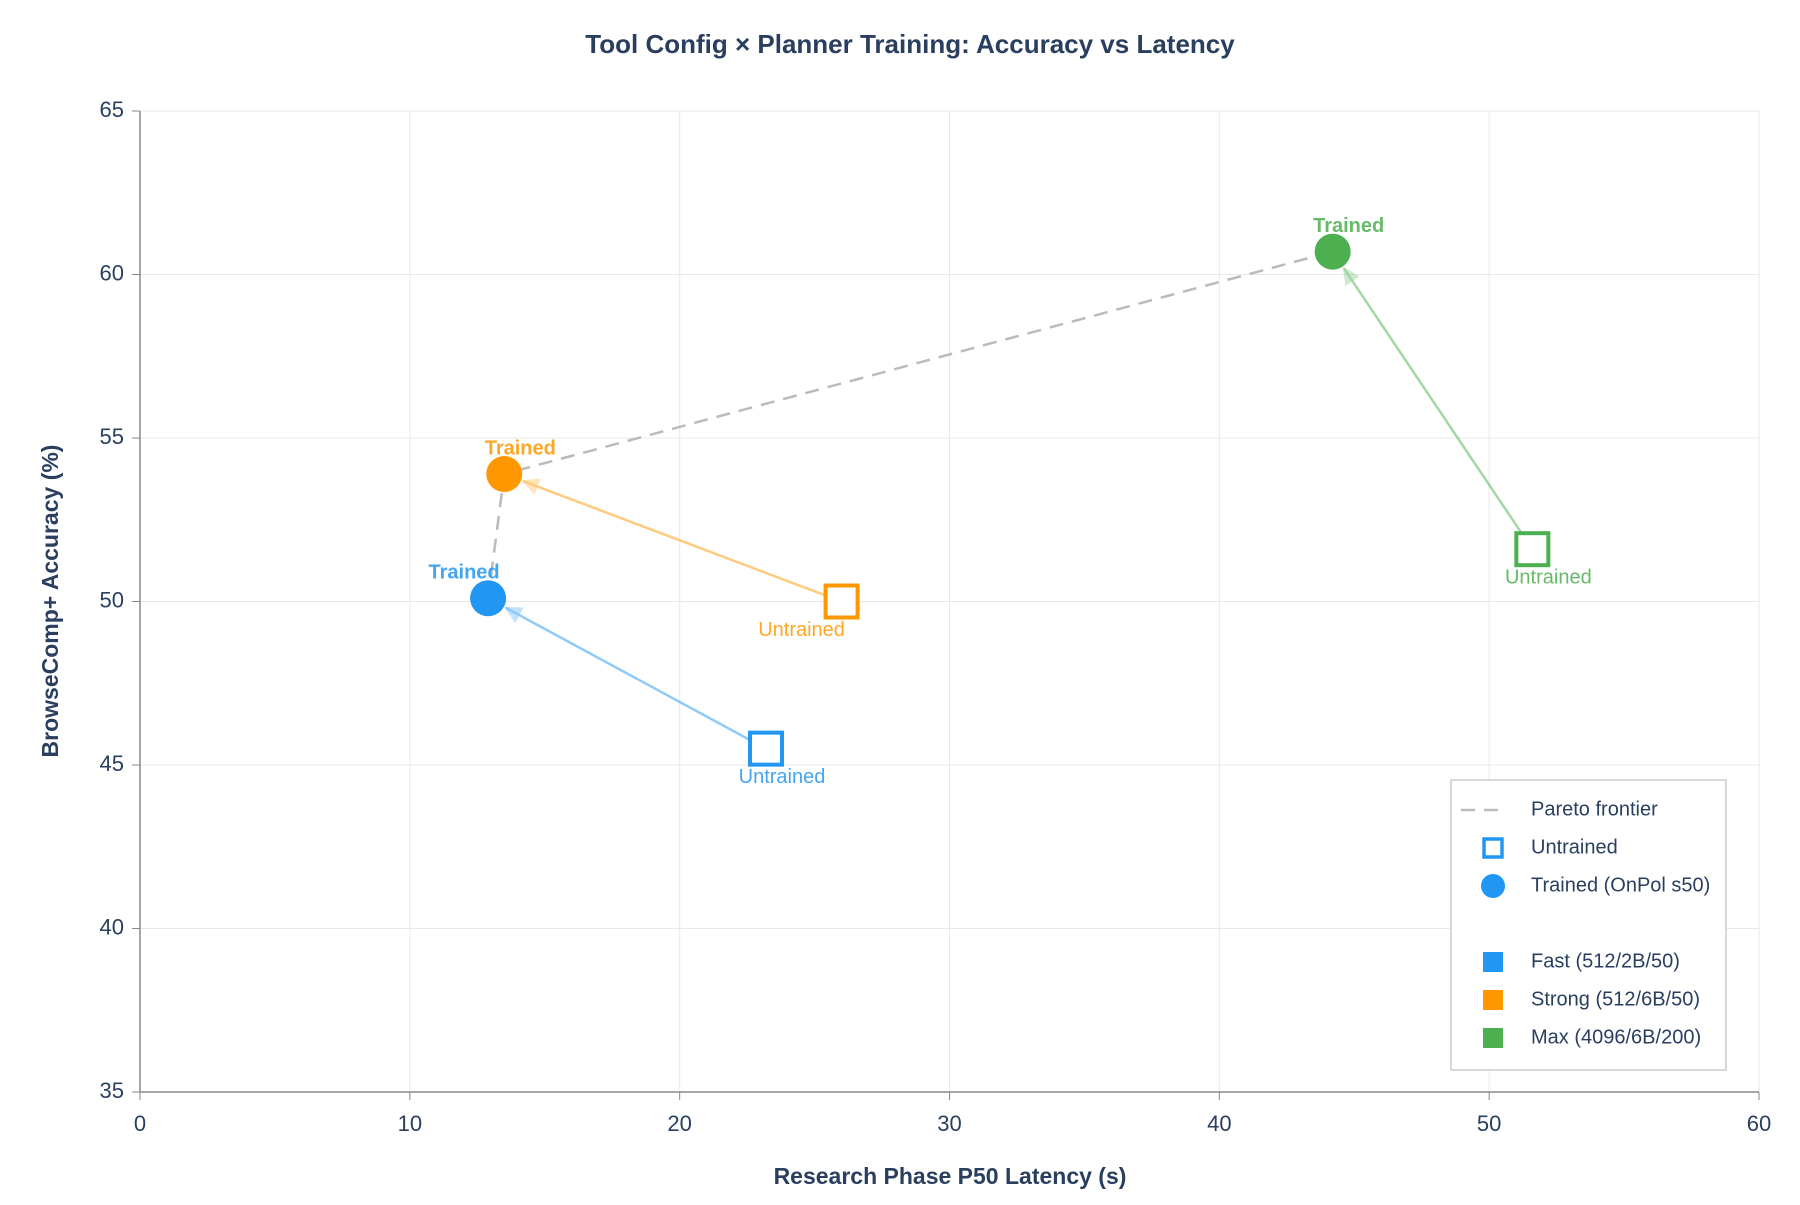  I want to click on y-tick-label: 55, so click(112, 436).